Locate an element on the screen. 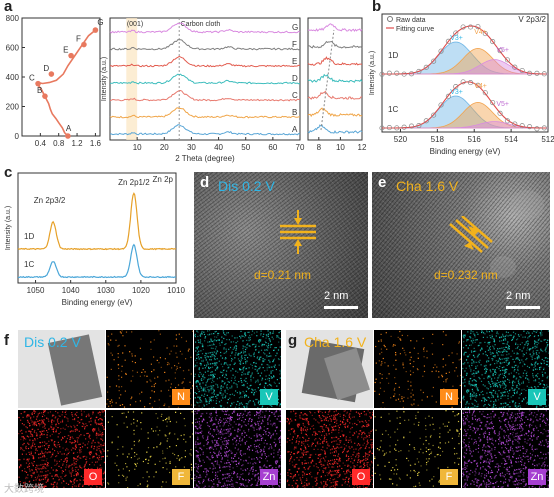  state-marker-label: A is located at coordinates (69, 128).